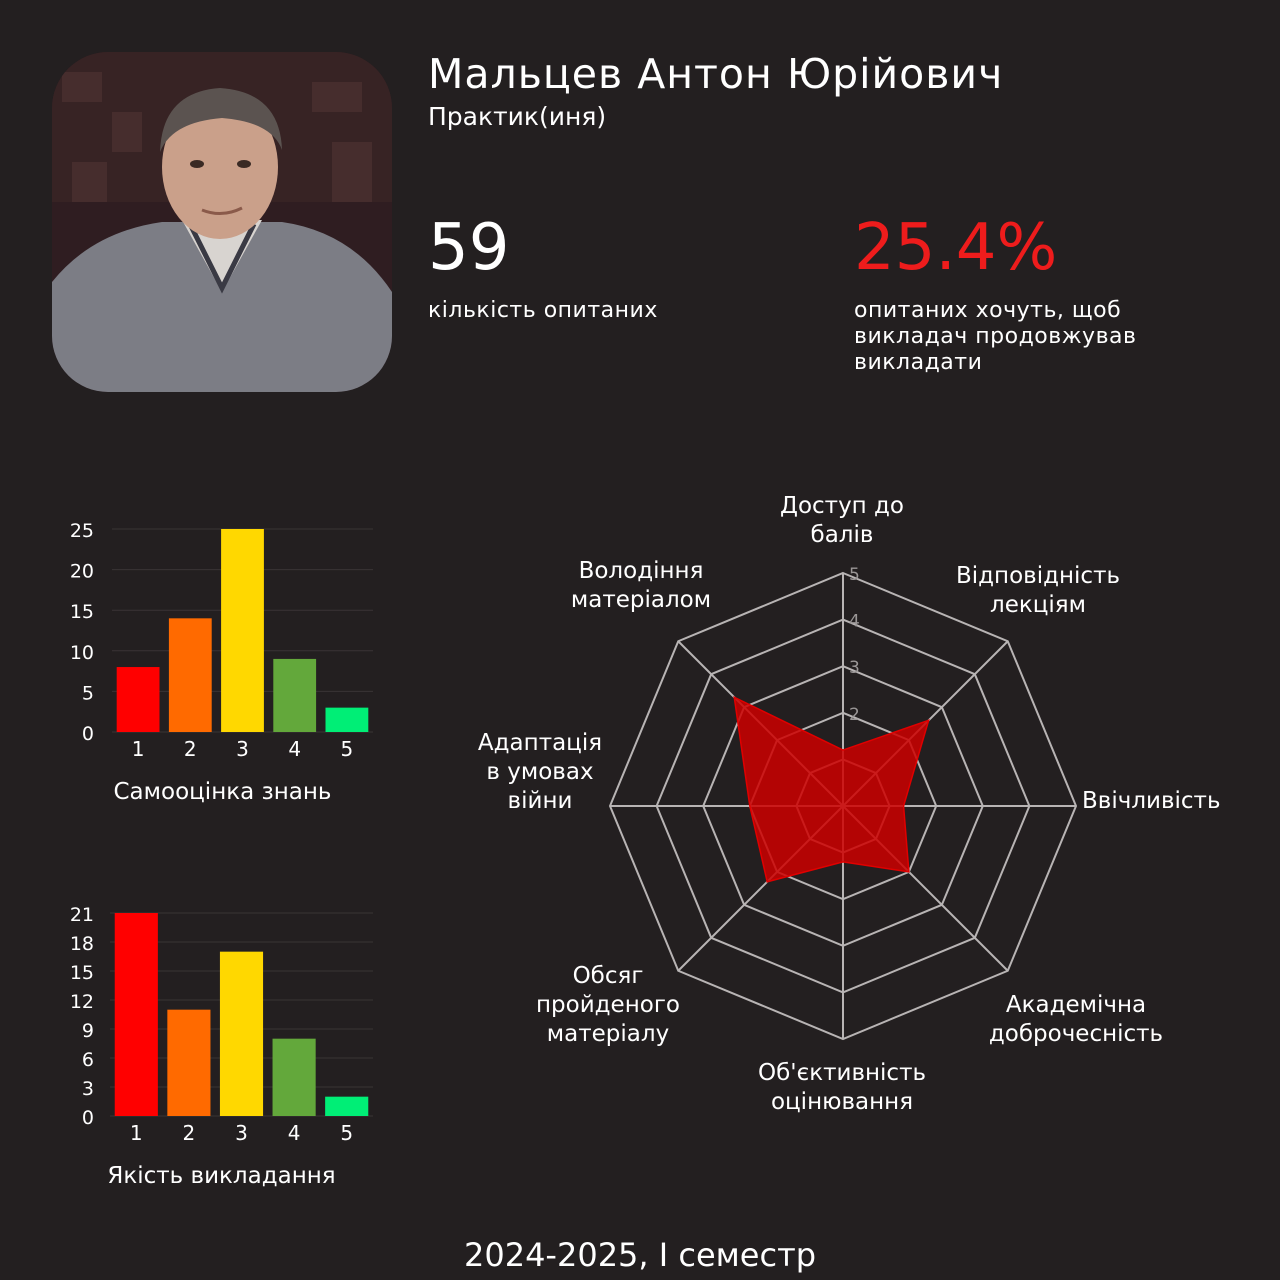  What do you see at coordinates (517, 116) in the screenshot?
I see `teacher-role: Практик(иня)` at bounding box center [517, 116].